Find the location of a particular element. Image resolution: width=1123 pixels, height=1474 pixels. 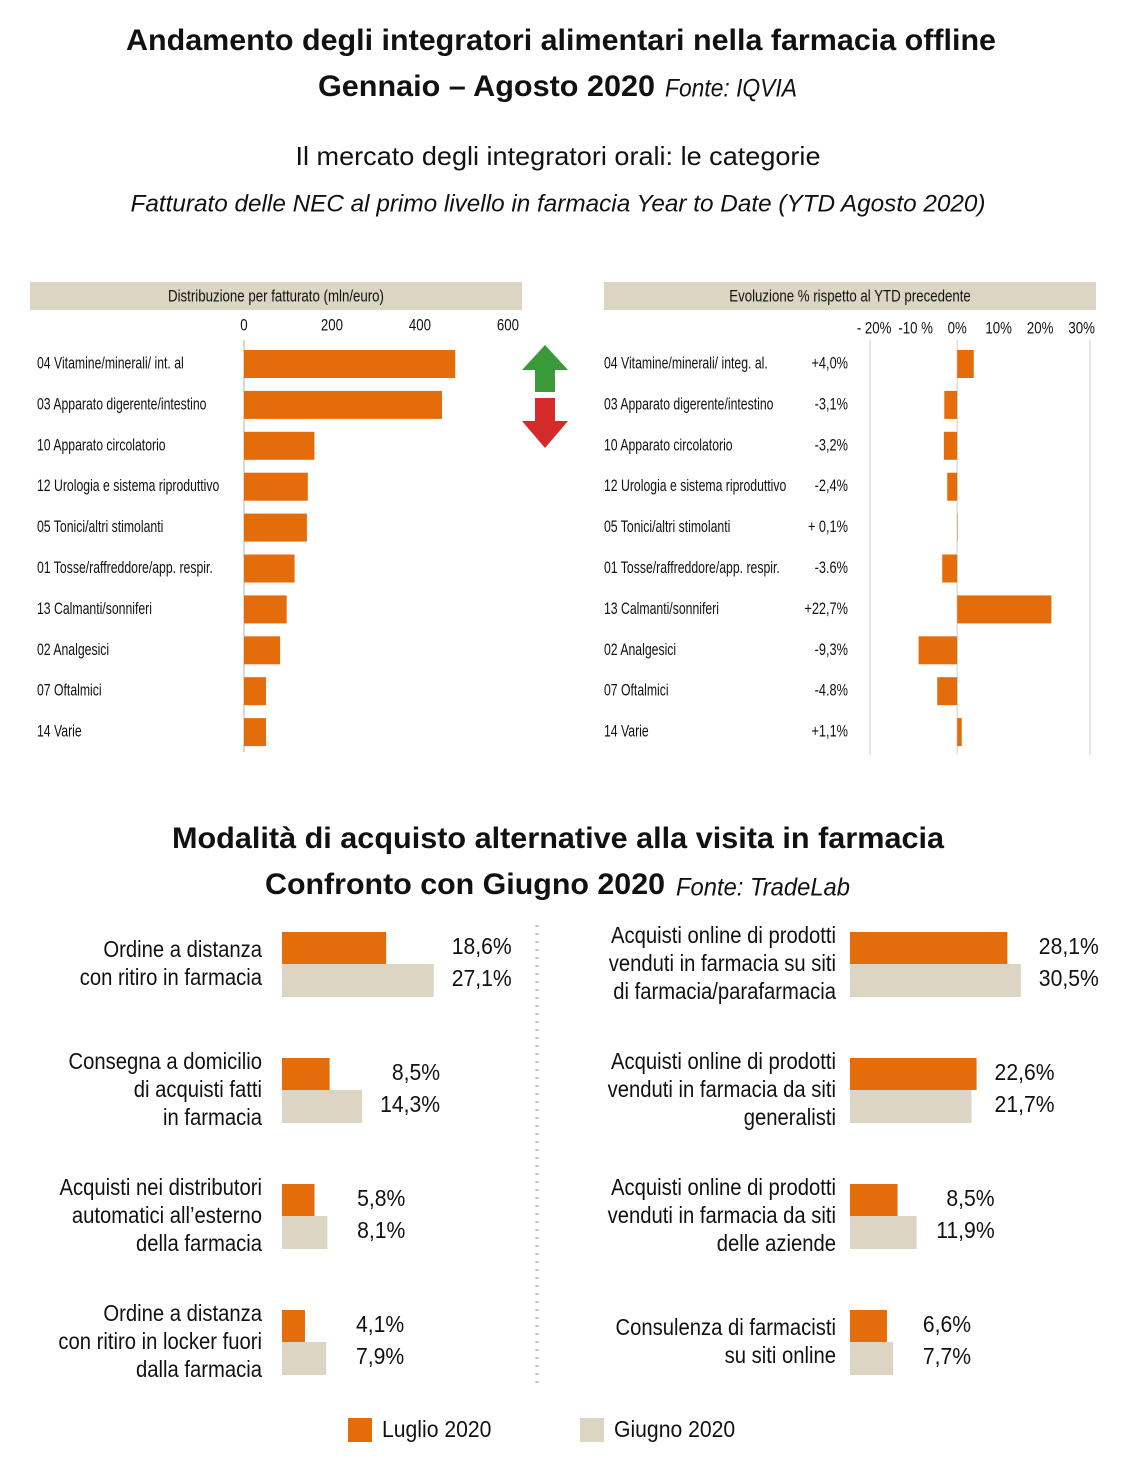

category-label: su siti online is located at coordinates (780, 1355).